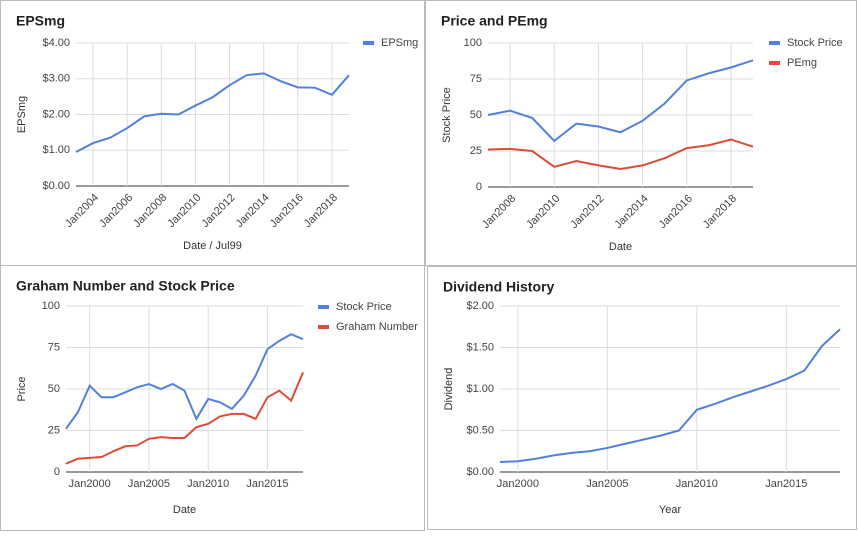 This screenshot has height=537, width=858. What do you see at coordinates (212, 246) in the screenshot?
I see `x-axis-title: Date / Jul99` at bounding box center [212, 246].